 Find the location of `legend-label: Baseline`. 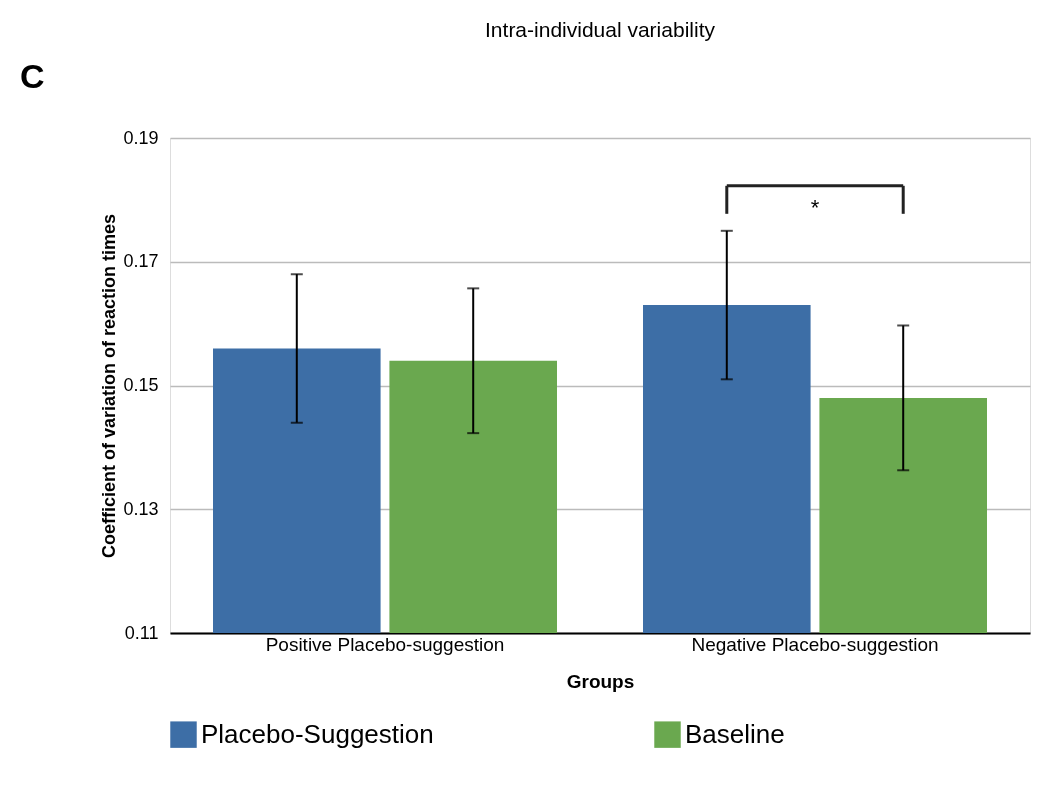

legend-label: Baseline is located at coordinates (735, 733).